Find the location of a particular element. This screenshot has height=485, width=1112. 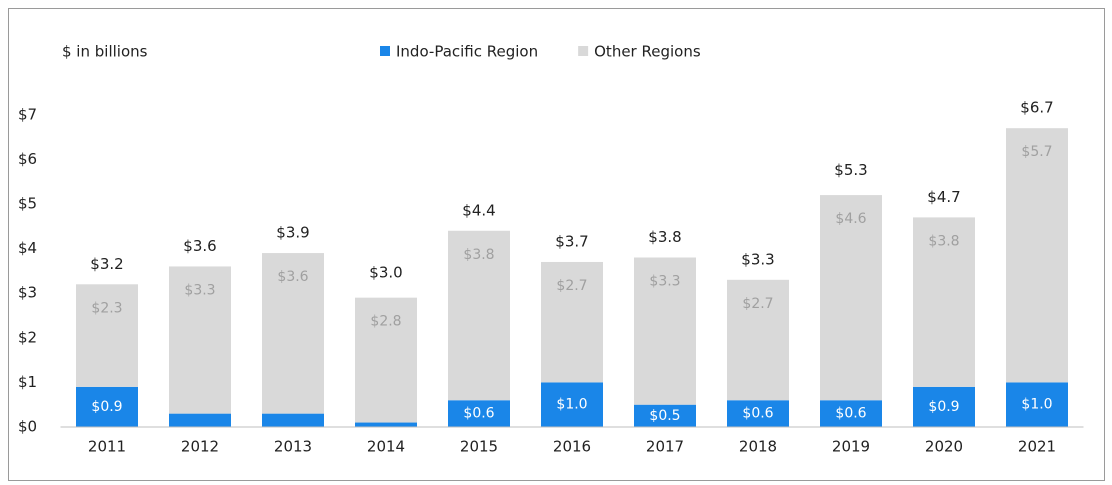

total-label: $3.7 is located at coordinates (571, 241).